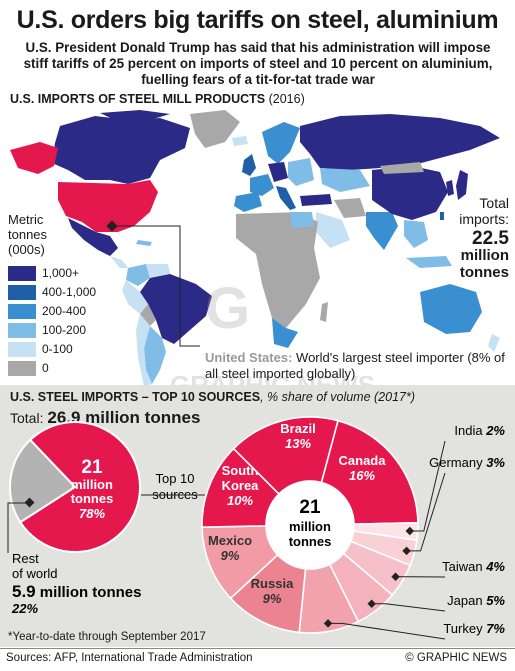 This screenshot has width=515, height=671. What do you see at coordinates (174, 478) in the screenshot?
I see `pie1-callout-top10-1: Top 10` at bounding box center [174, 478].